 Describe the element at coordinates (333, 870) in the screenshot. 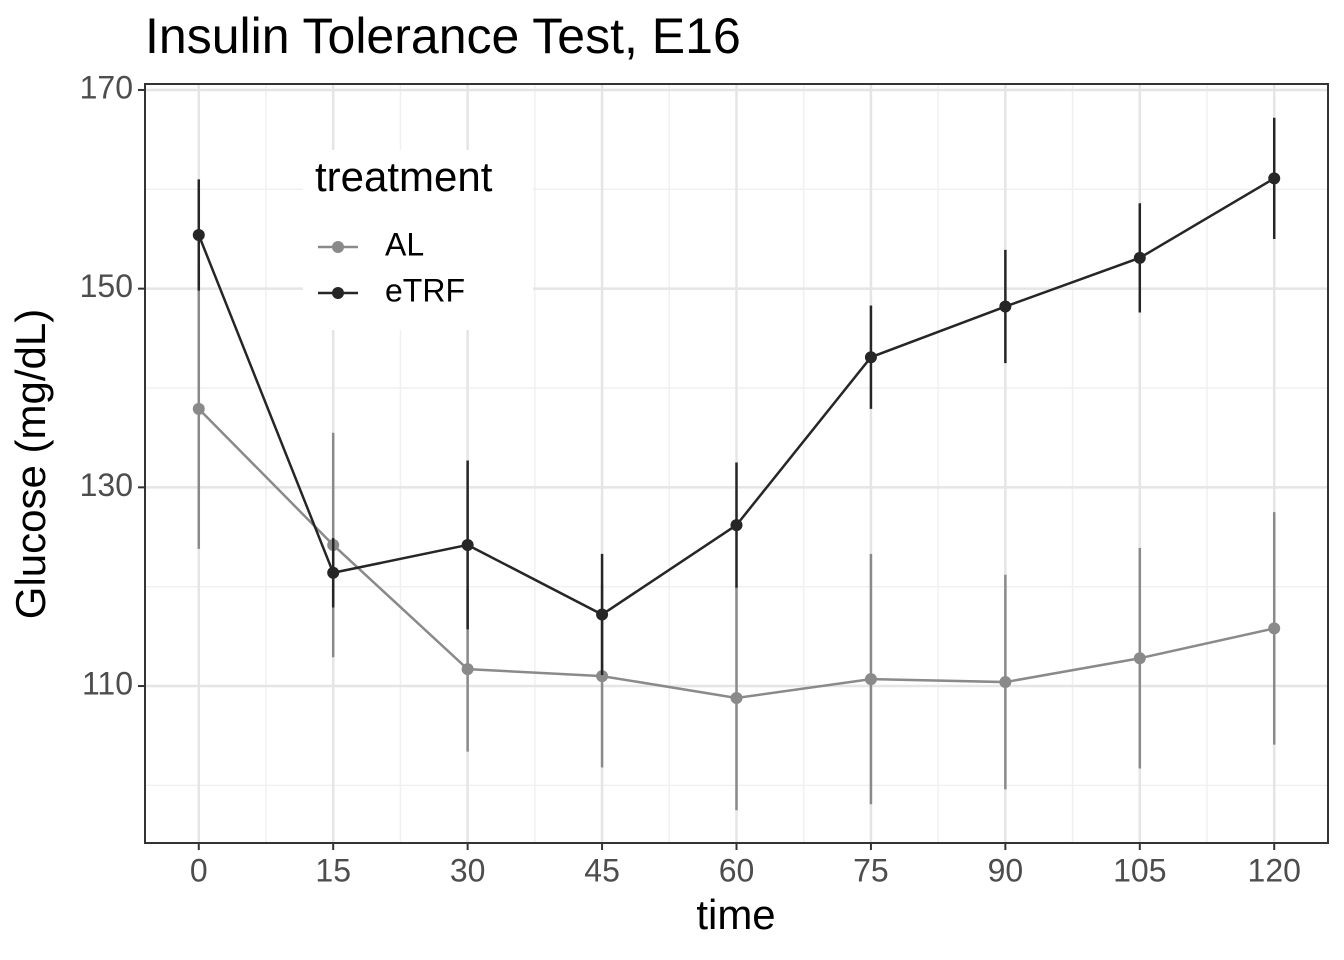

I see `x-tick-label: 15` at that location.